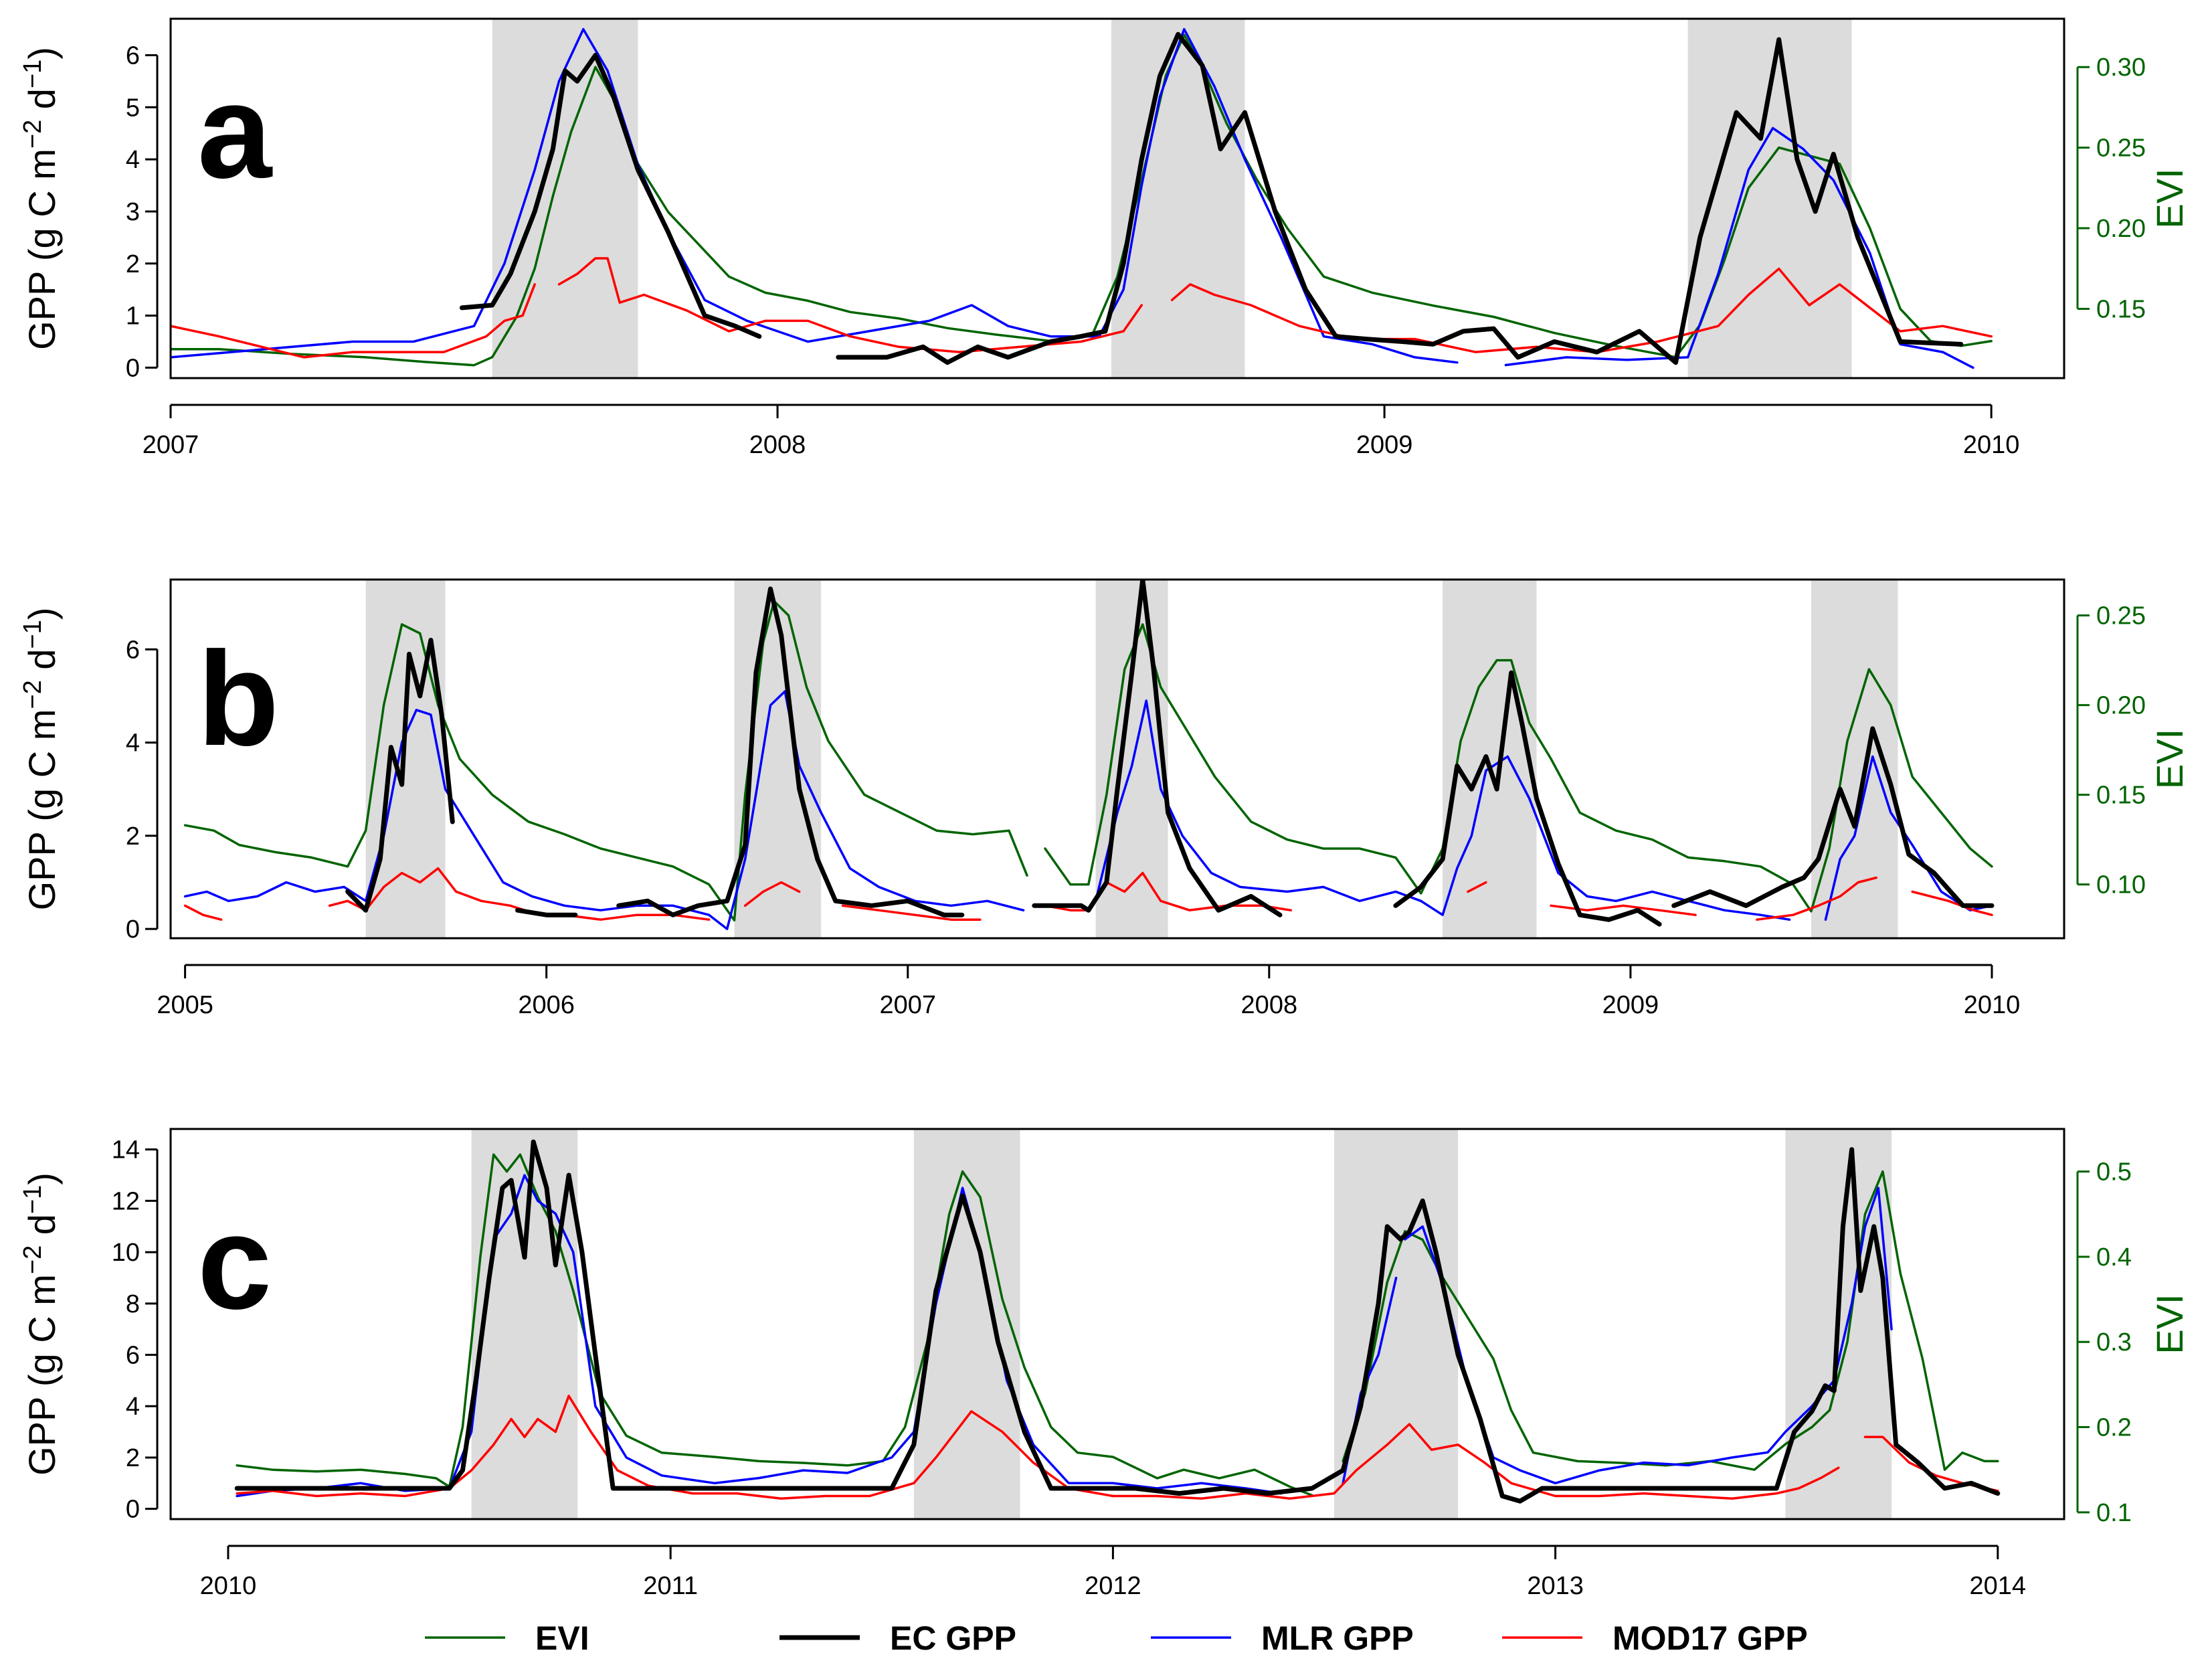 This screenshot has height=1665, width=2212. I want to click on legend-label: EVI, so click(562, 1638).